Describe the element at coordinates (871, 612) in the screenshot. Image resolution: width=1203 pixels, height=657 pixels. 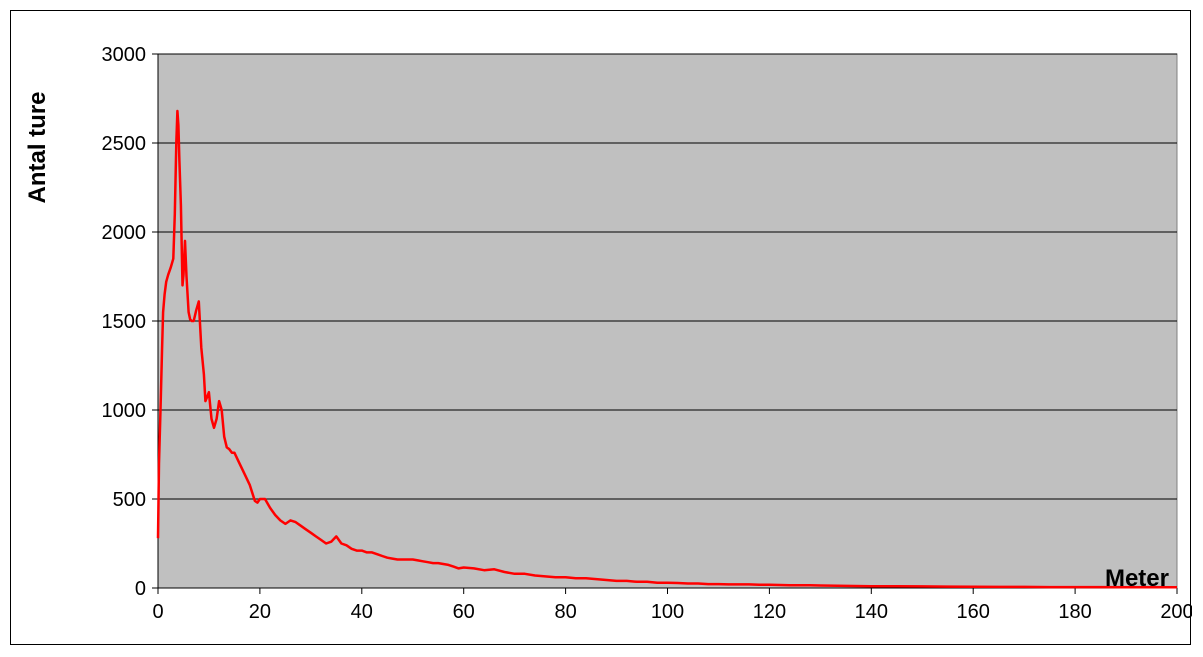
I see `x-tick-label: 140` at that location.